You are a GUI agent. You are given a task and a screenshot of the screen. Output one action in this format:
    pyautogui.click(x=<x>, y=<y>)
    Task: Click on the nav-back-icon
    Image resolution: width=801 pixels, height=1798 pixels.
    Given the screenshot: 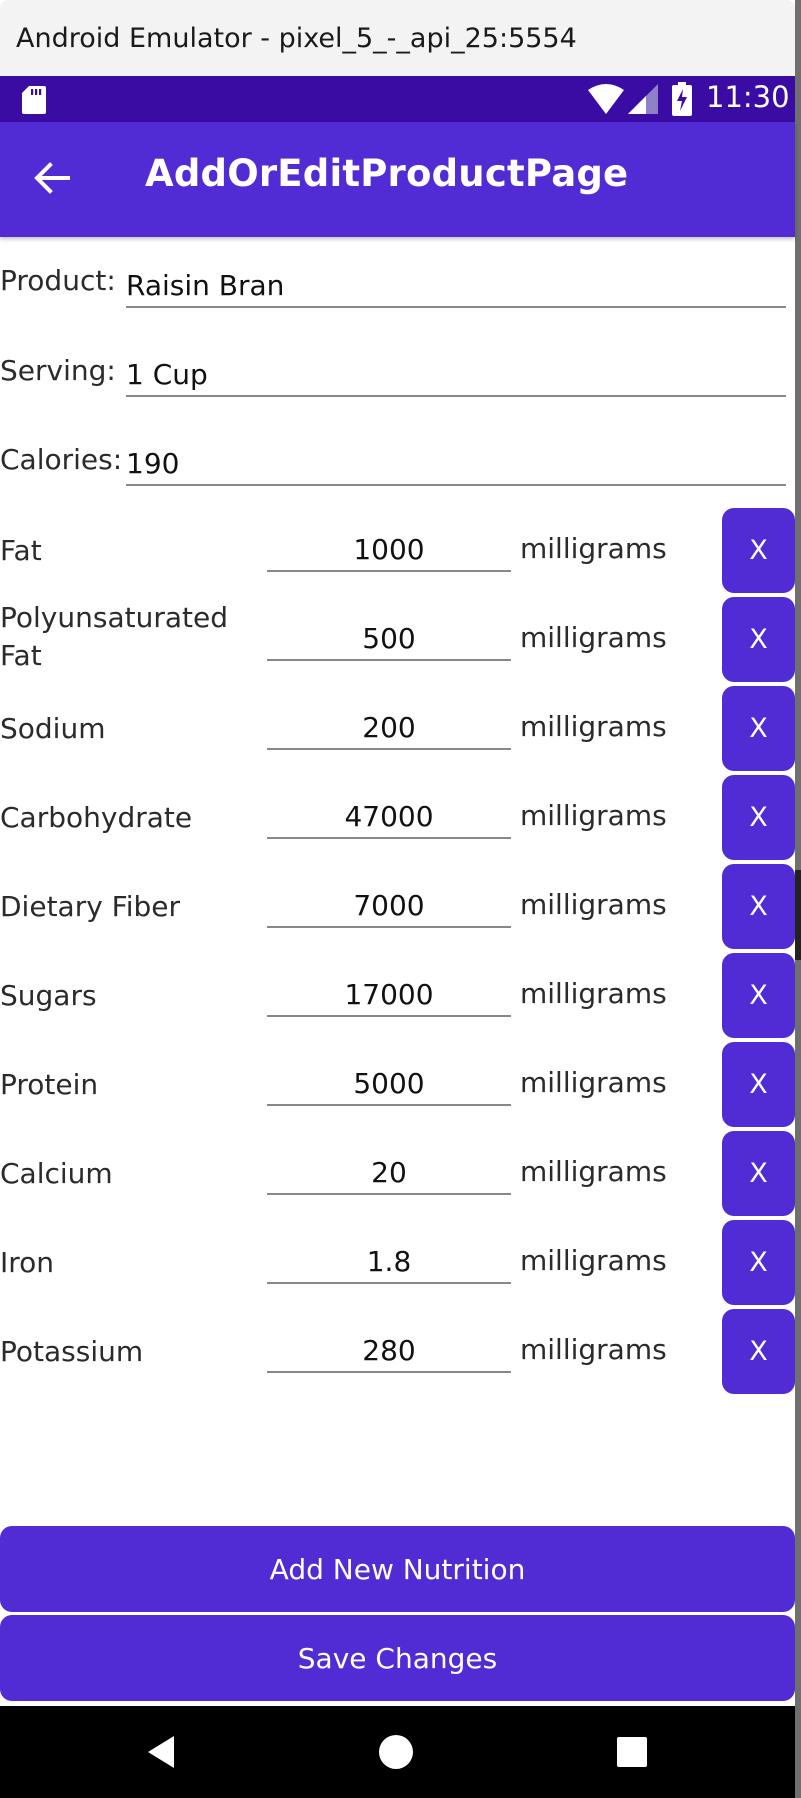 What is the action you would take?
    pyautogui.click(x=162, y=1752)
    